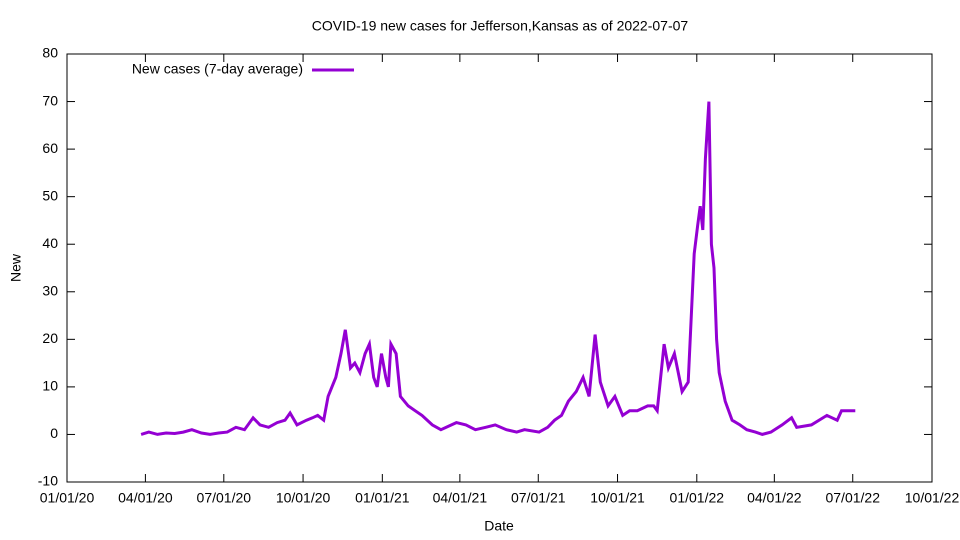  Describe the element at coordinates (932, 498) in the screenshot. I see `x-tick-label: 10/01/22` at that location.